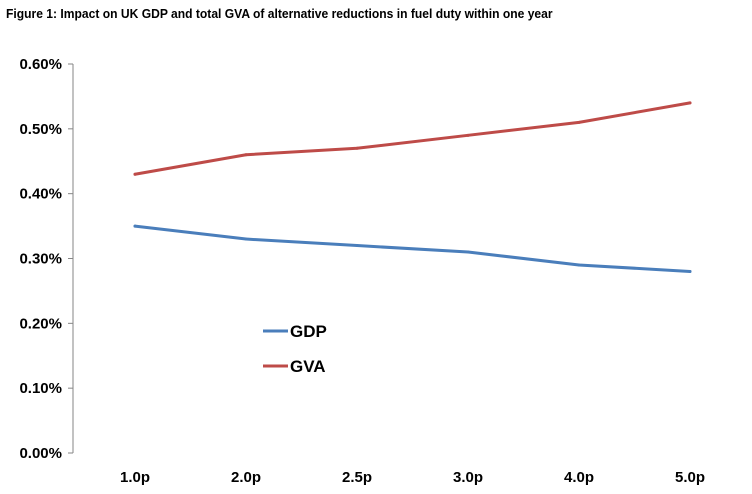 The image size is (752, 494). What do you see at coordinates (40, 259) in the screenshot?
I see `y-tick-label: 0.30%` at bounding box center [40, 259].